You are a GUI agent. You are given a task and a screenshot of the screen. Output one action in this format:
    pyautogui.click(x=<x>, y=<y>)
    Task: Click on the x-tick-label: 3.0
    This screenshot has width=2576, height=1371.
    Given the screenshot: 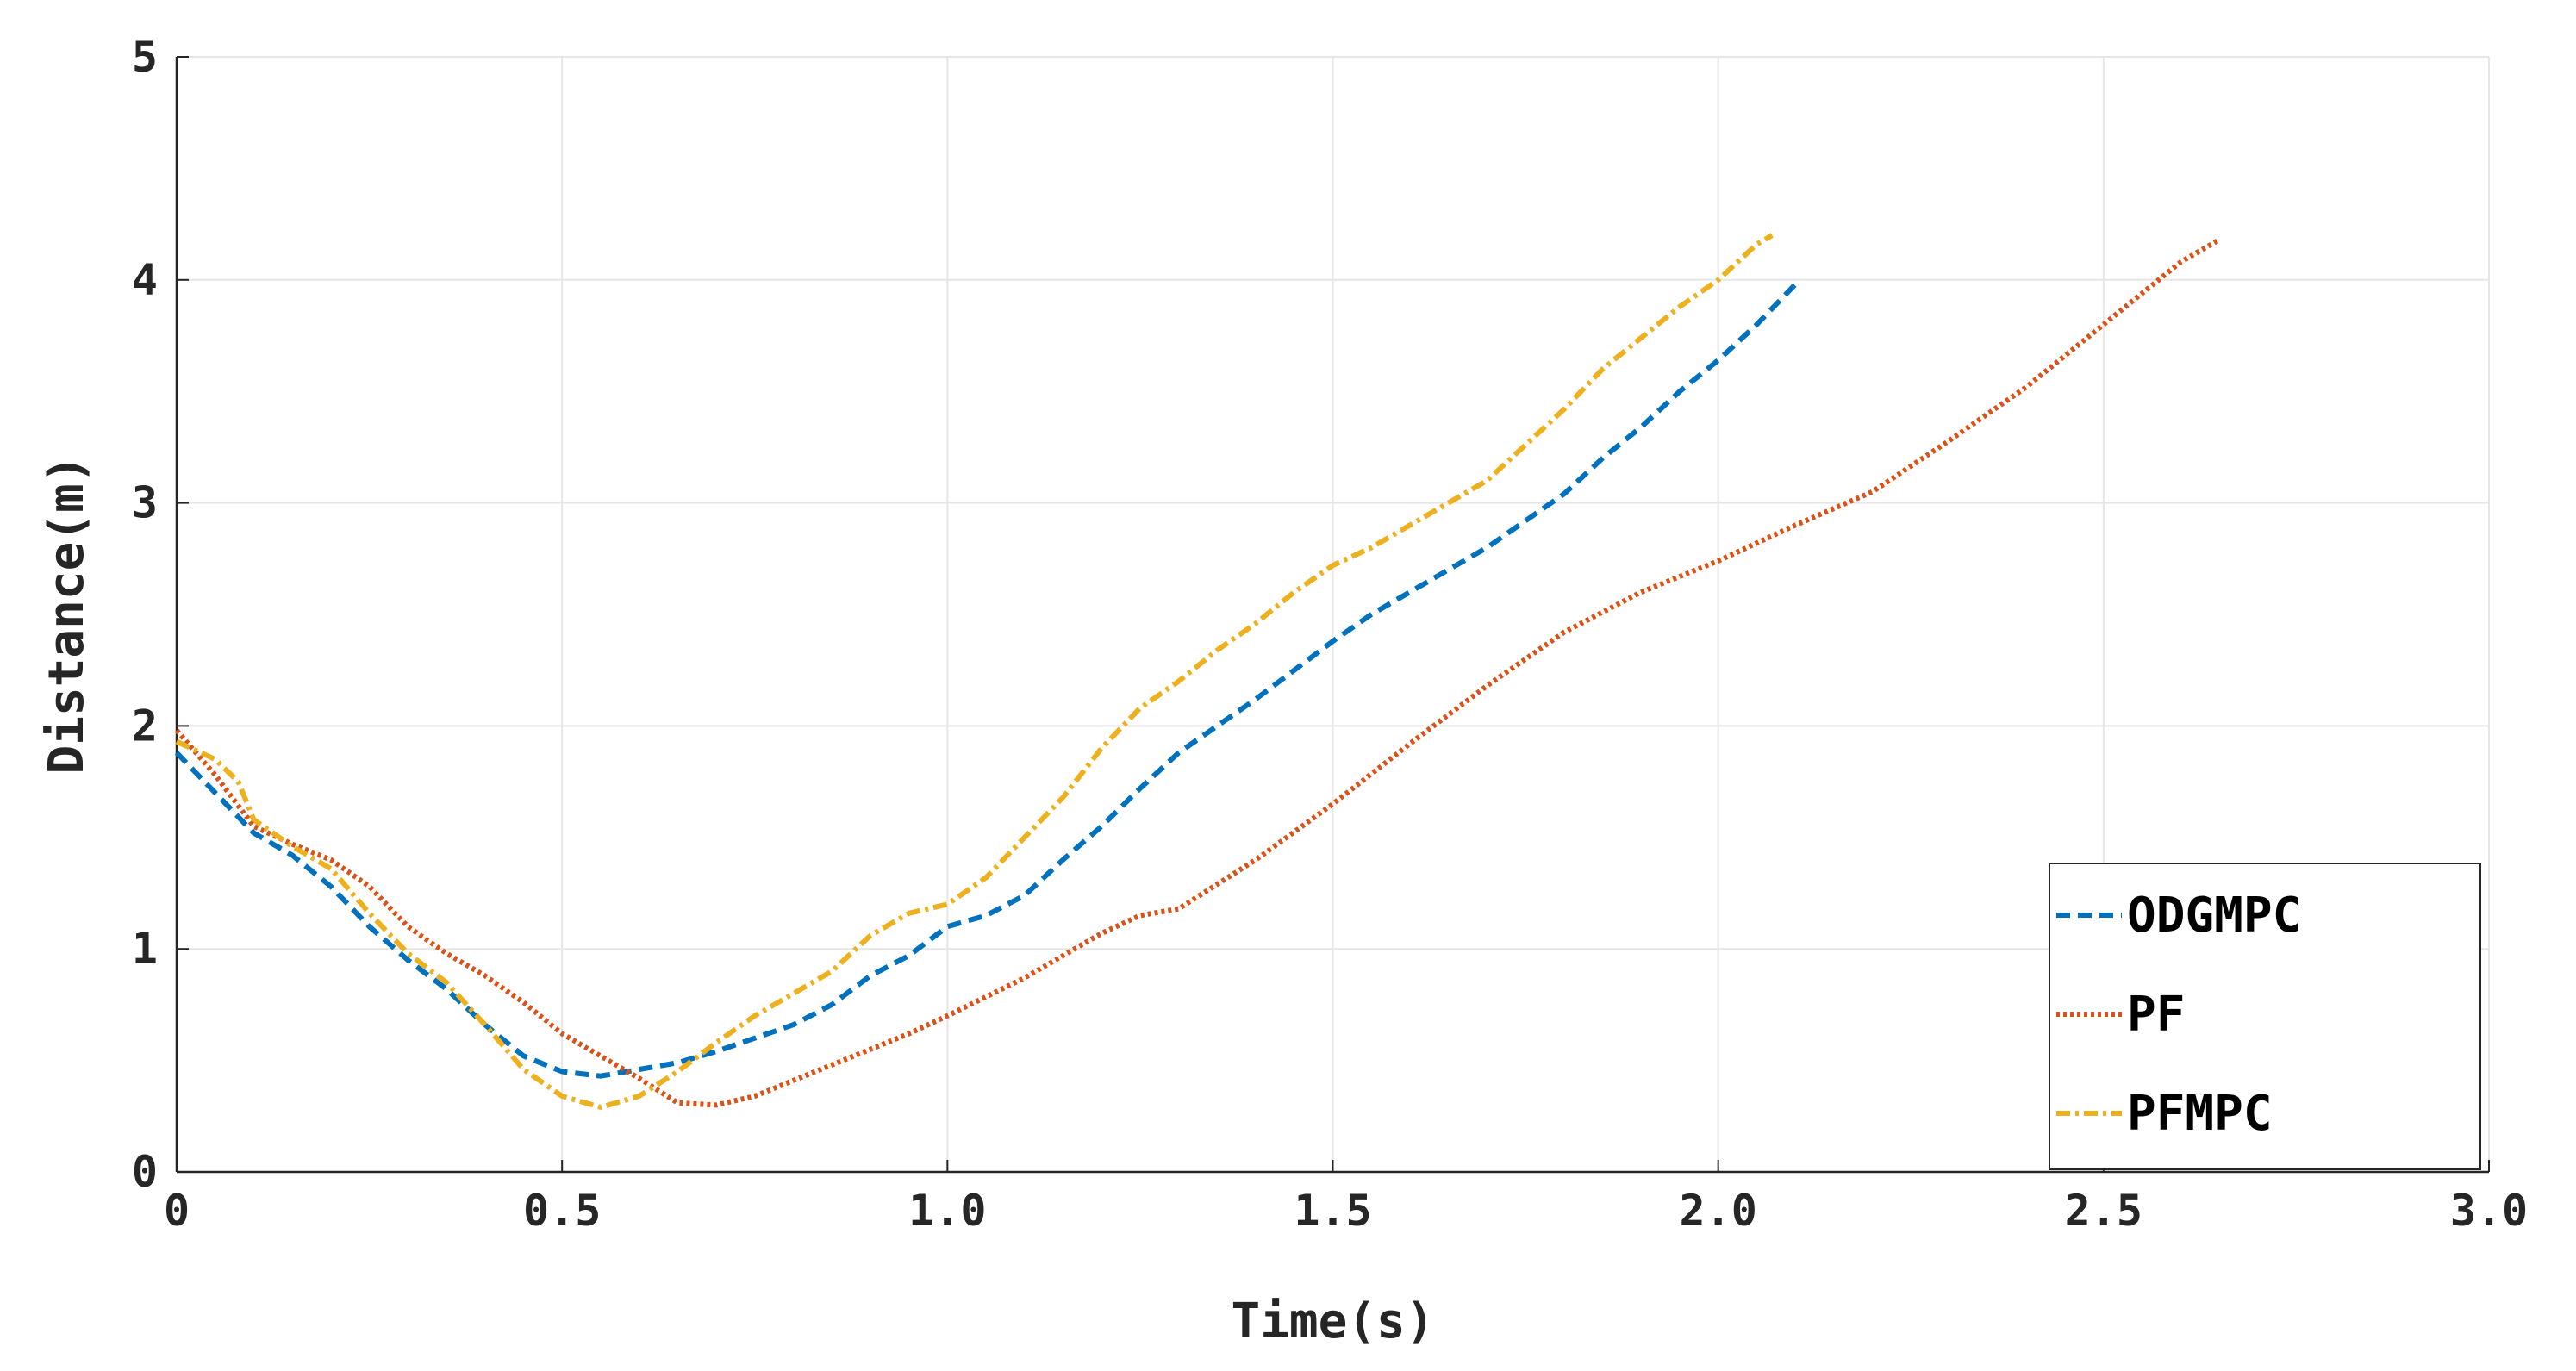 What is the action you would take?
    pyautogui.click(x=2489, y=1211)
    